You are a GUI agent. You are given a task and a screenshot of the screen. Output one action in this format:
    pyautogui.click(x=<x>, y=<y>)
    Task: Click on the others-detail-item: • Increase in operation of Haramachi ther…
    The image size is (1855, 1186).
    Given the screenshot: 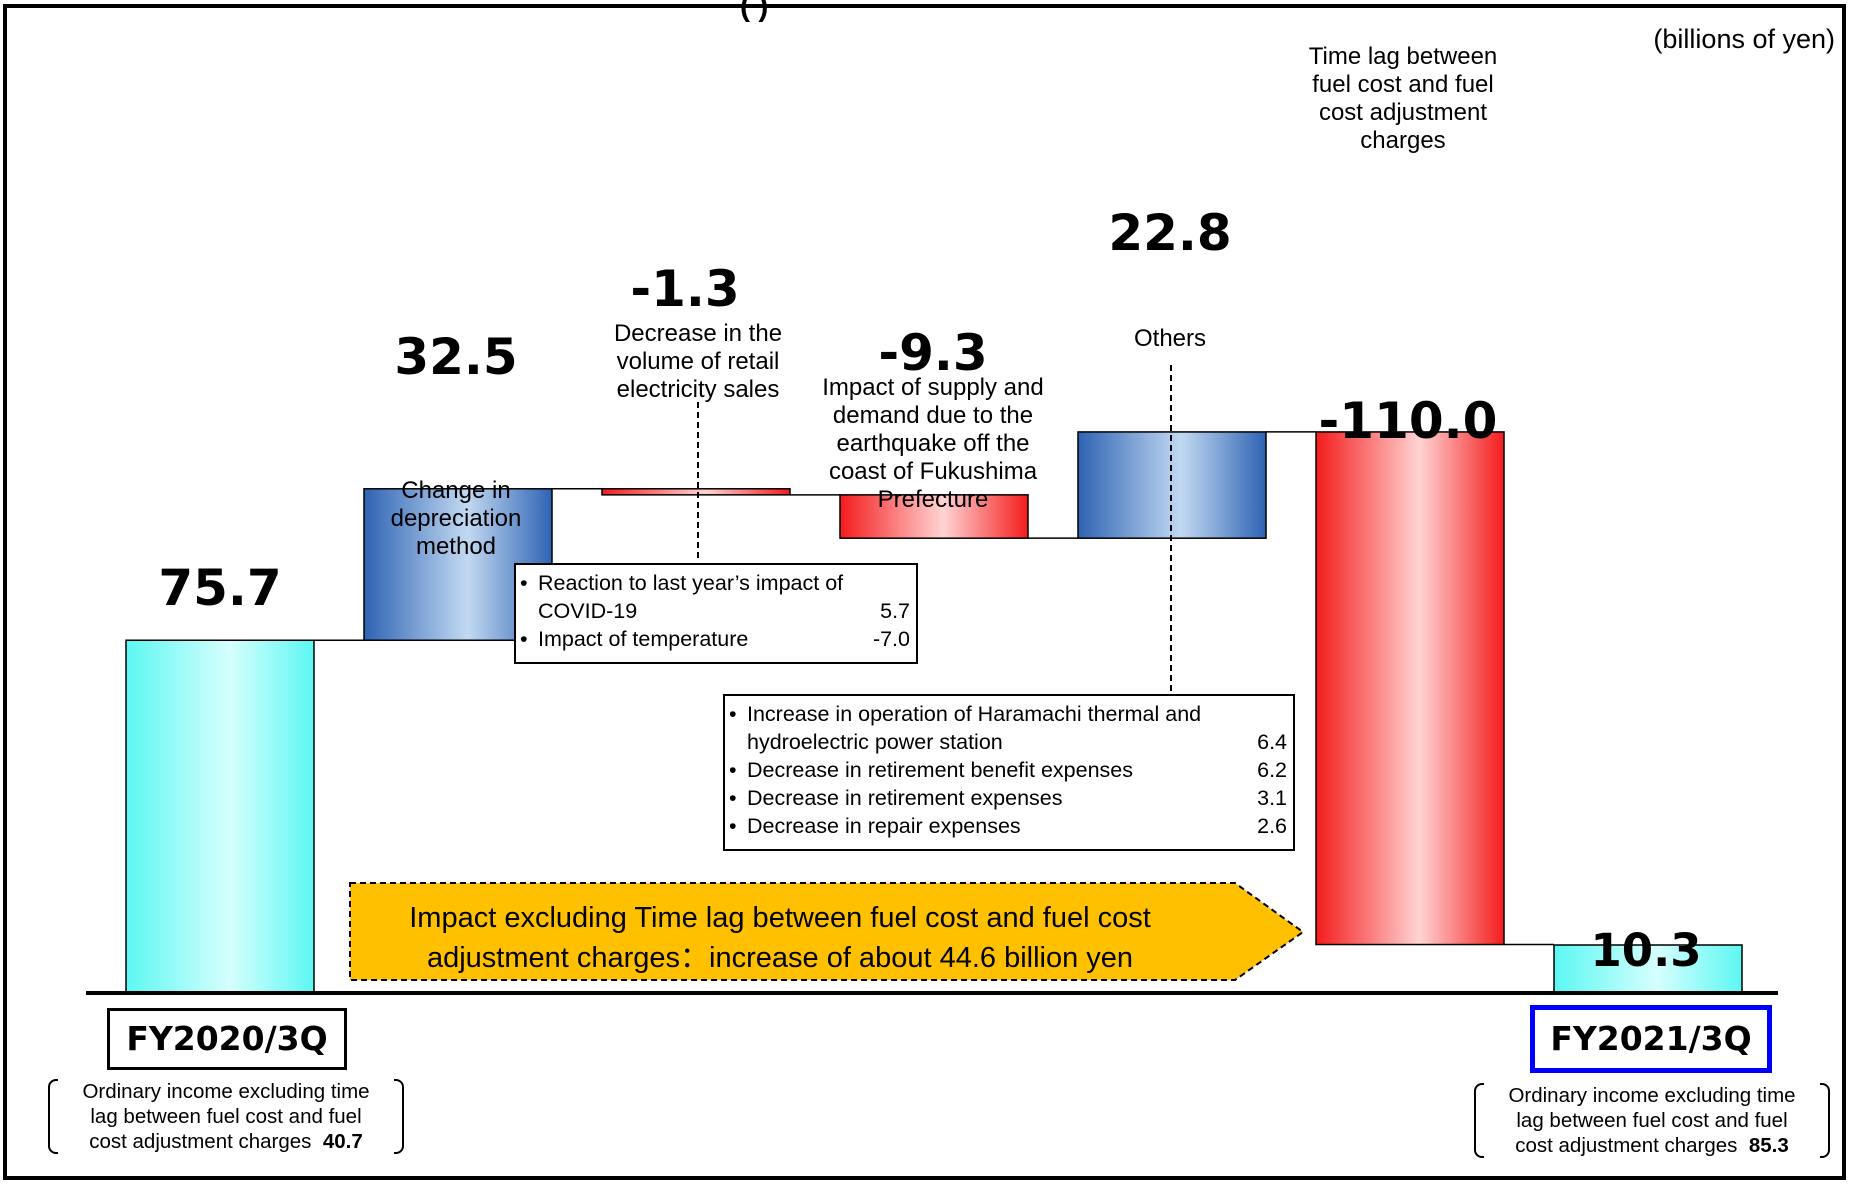 What is the action you would take?
    pyautogui.click(x=965, y=714)
    